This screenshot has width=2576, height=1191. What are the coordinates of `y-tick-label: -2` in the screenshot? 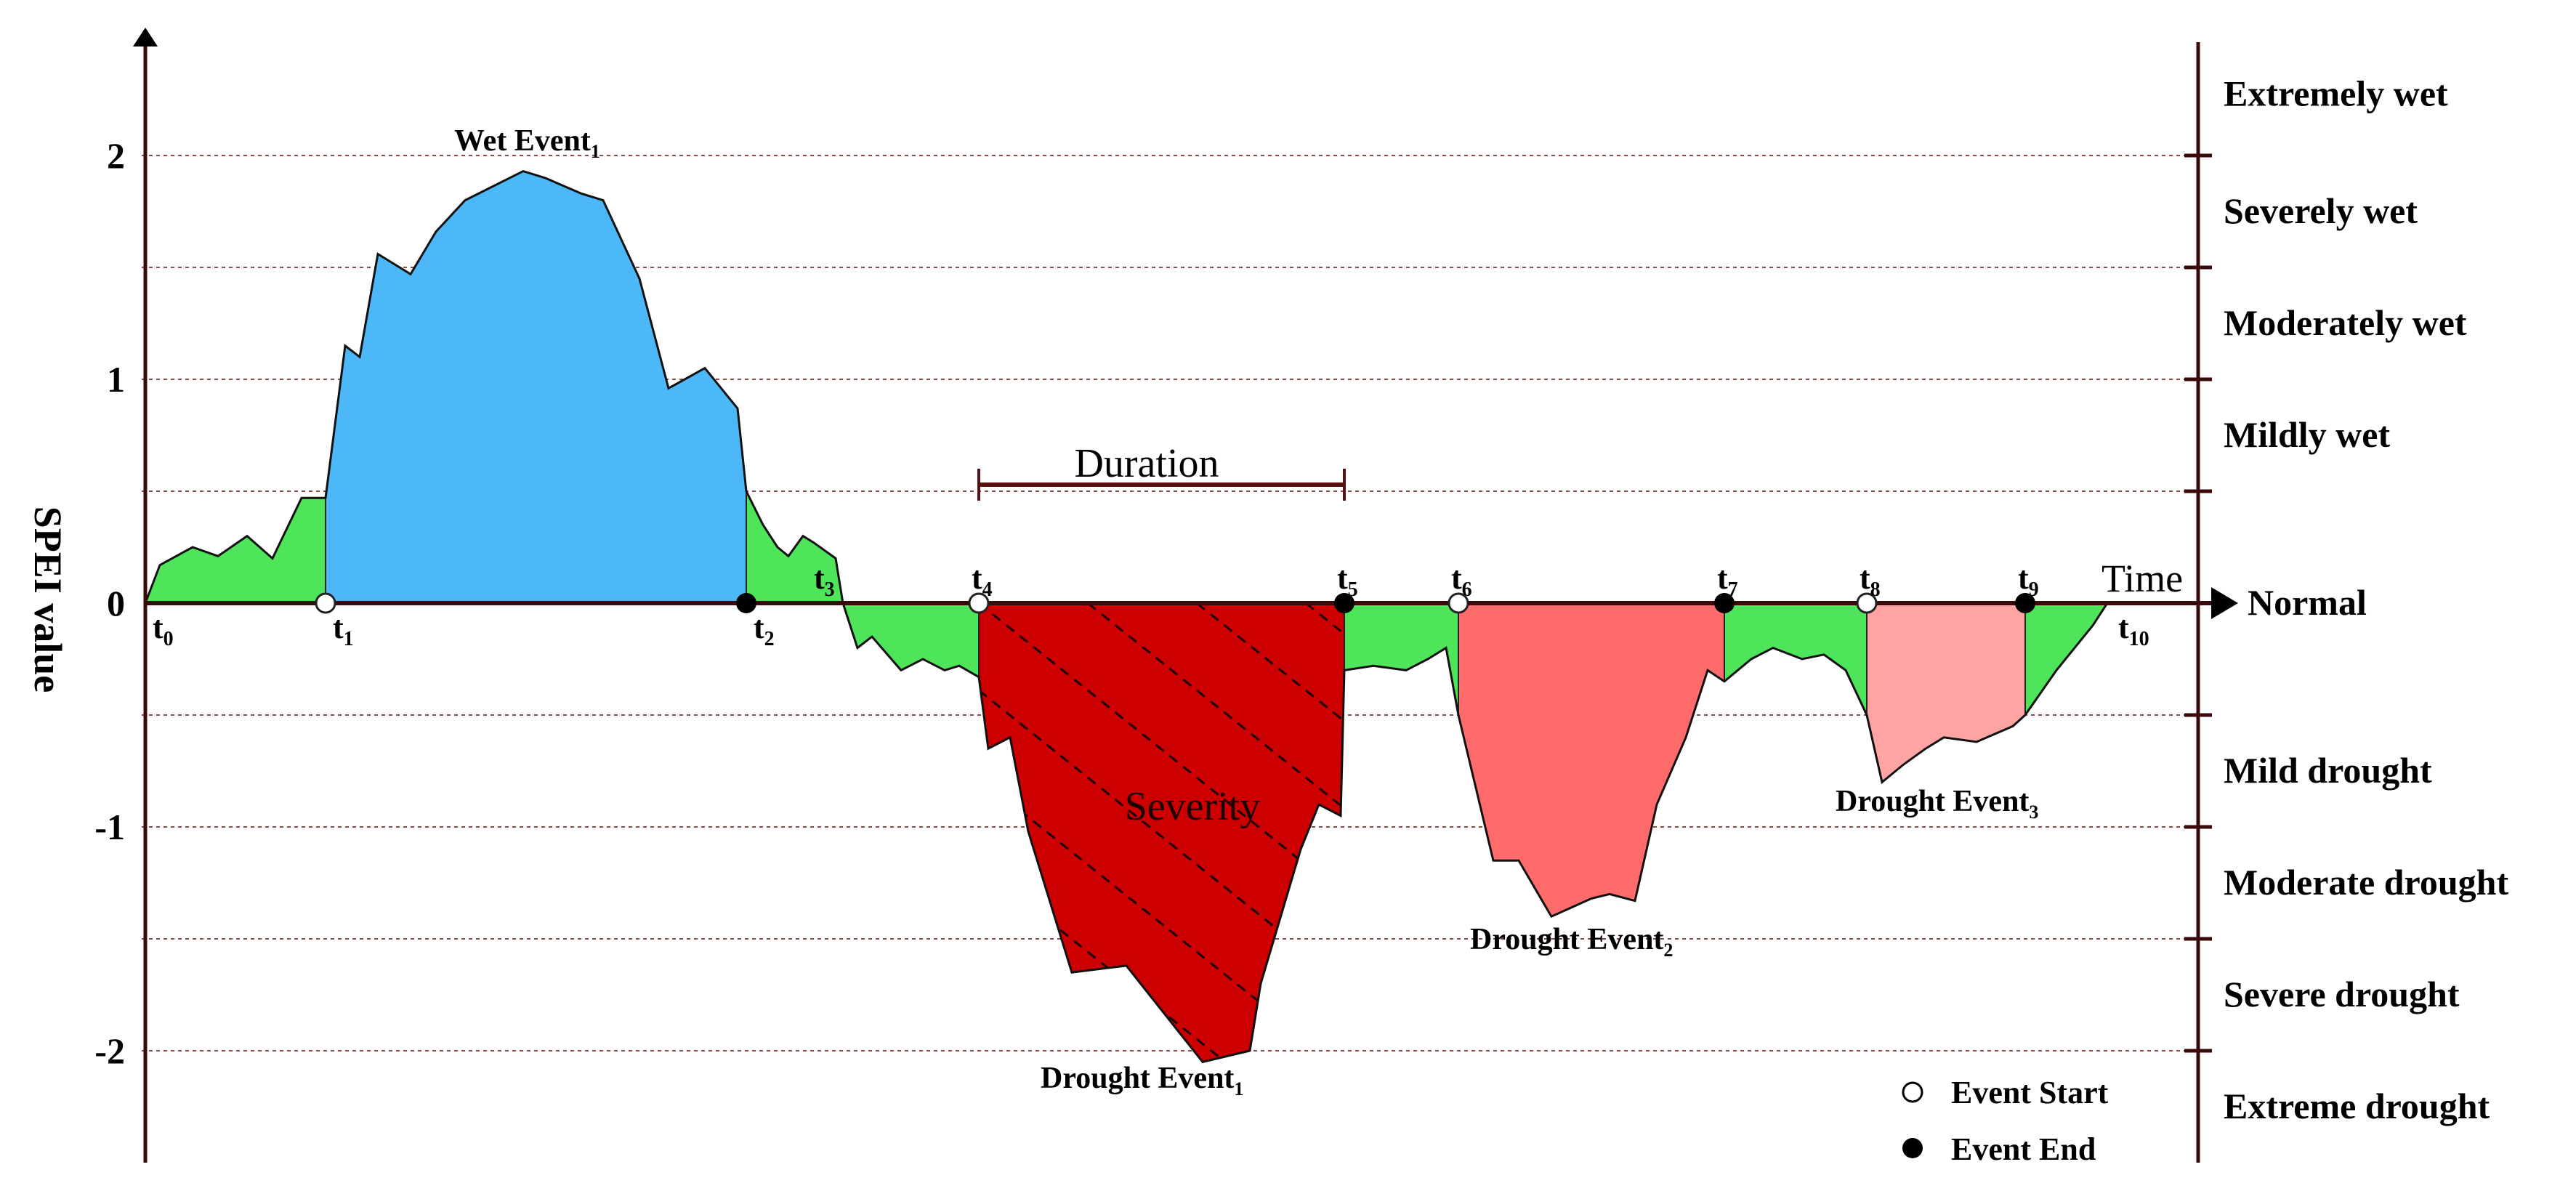 It's located at (110, 1050).